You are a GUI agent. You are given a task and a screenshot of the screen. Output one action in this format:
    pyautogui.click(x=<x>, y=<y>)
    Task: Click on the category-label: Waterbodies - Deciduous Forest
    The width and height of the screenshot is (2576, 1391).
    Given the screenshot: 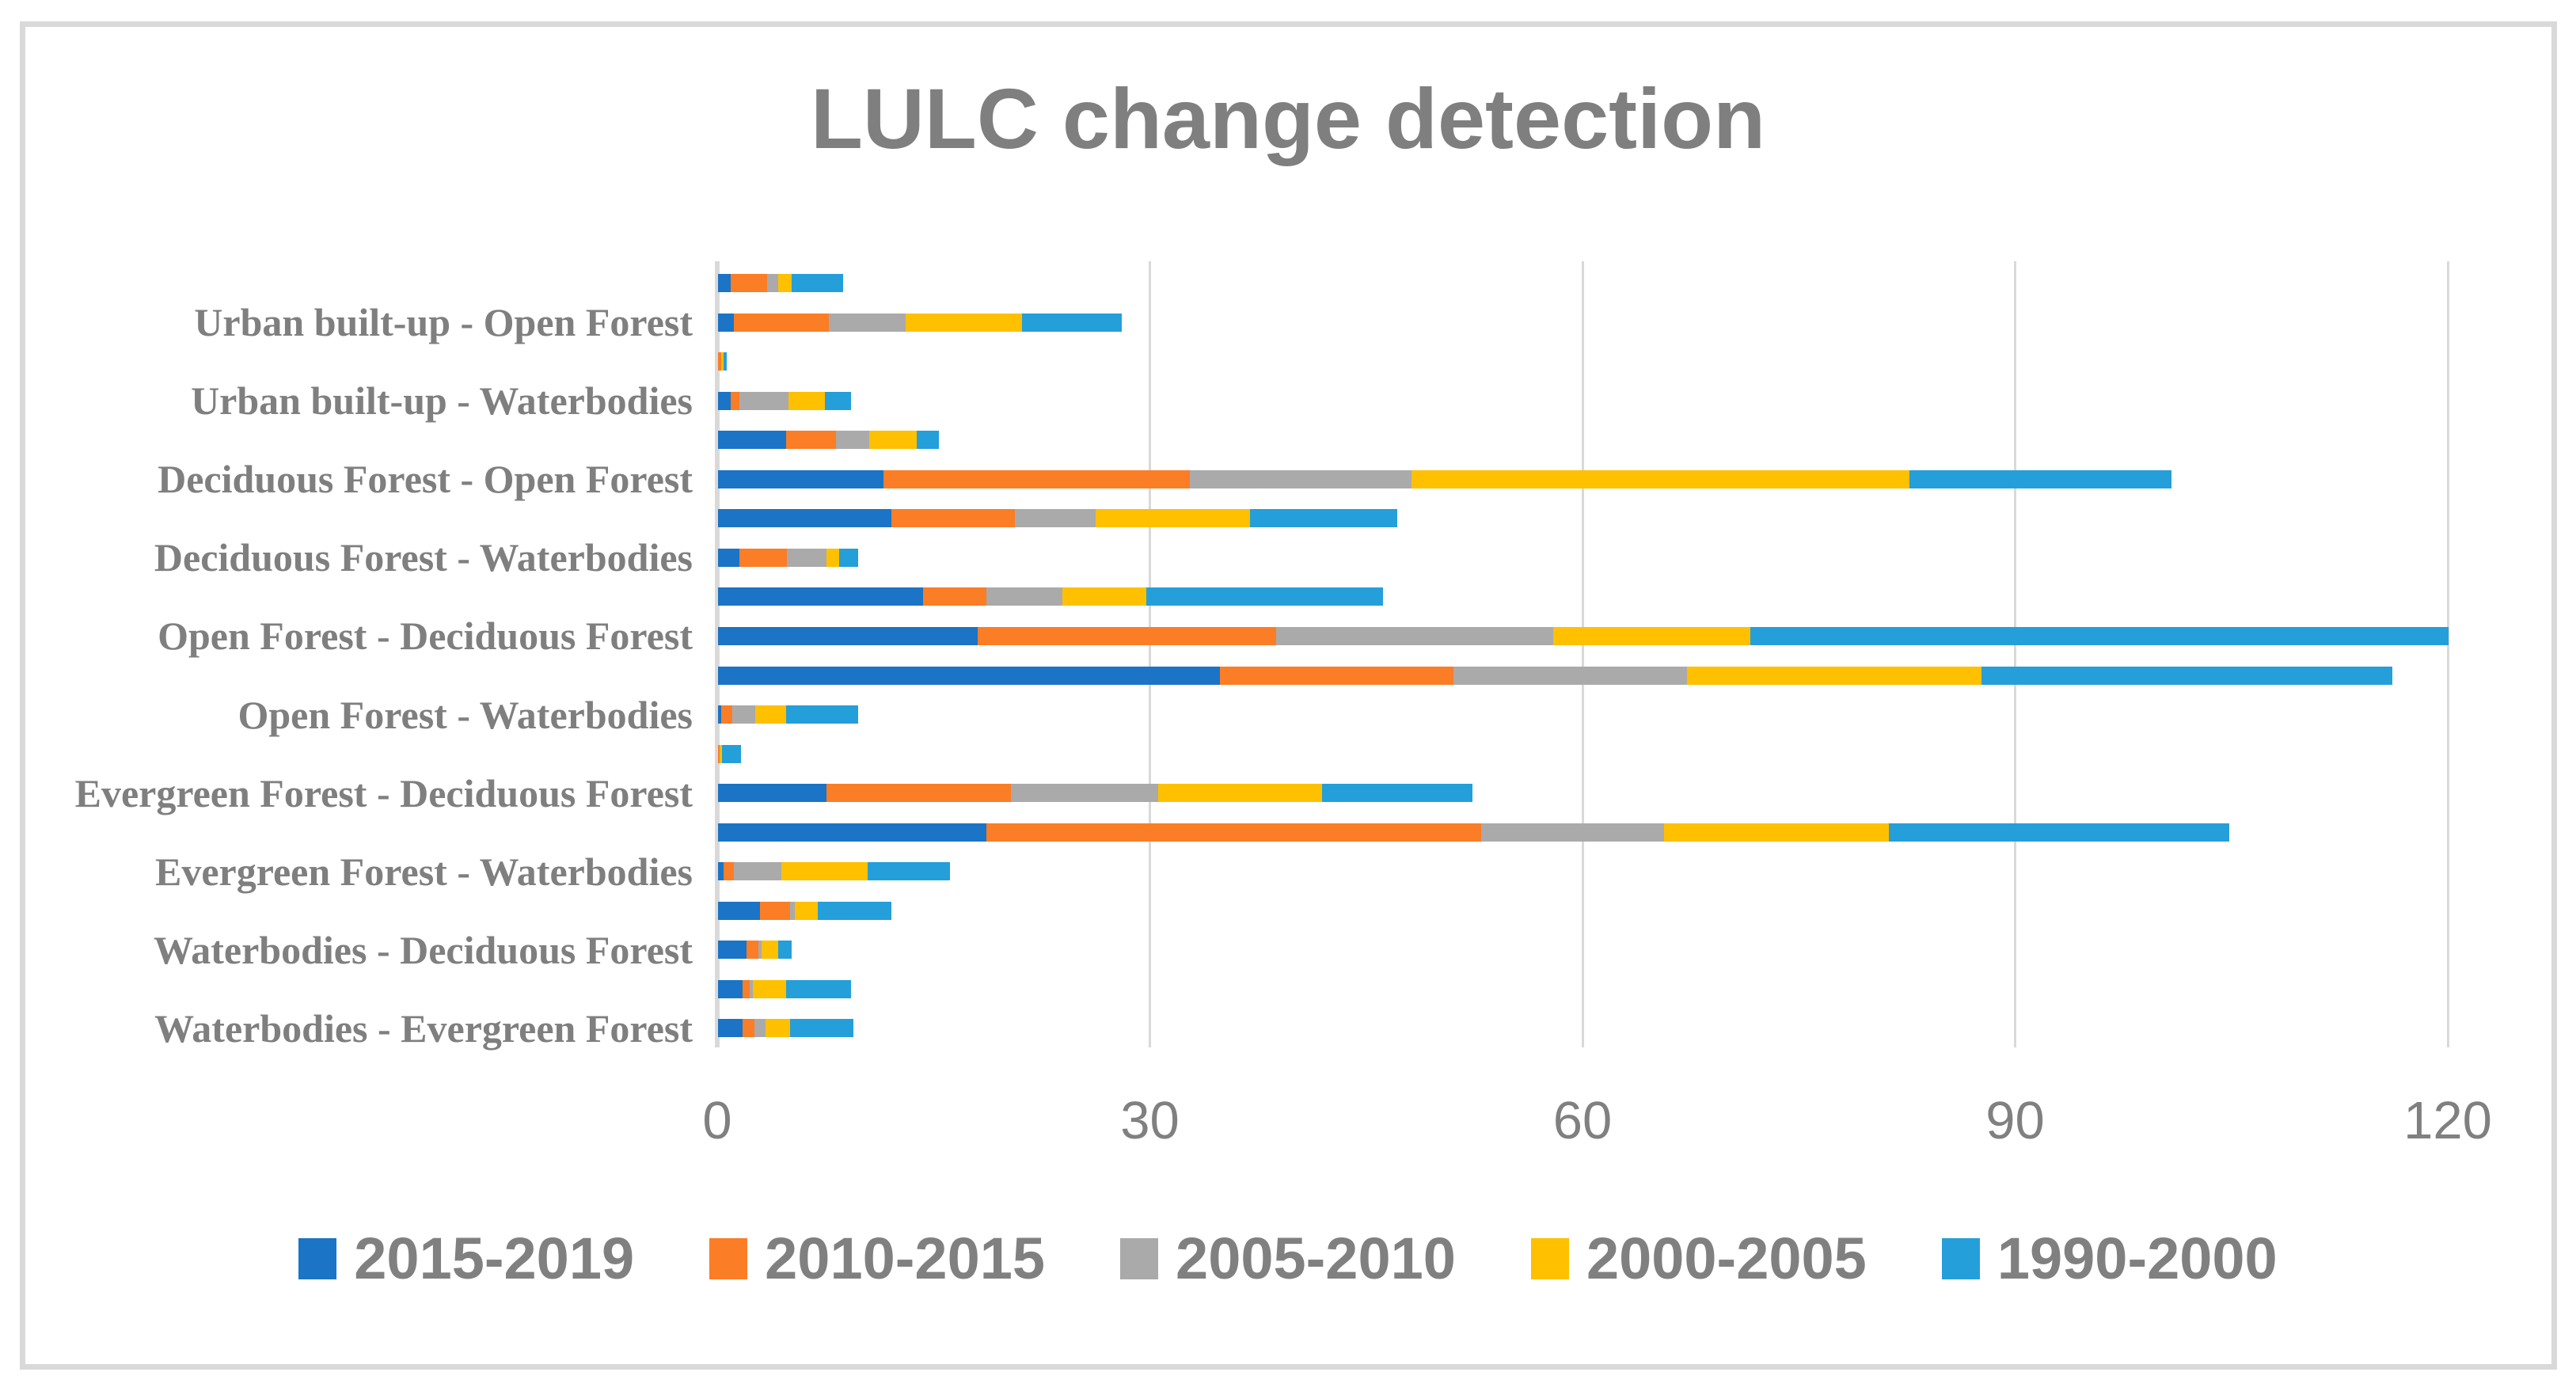 What is the action you would take?
    pyautogui.click(x=424, y=950)
    